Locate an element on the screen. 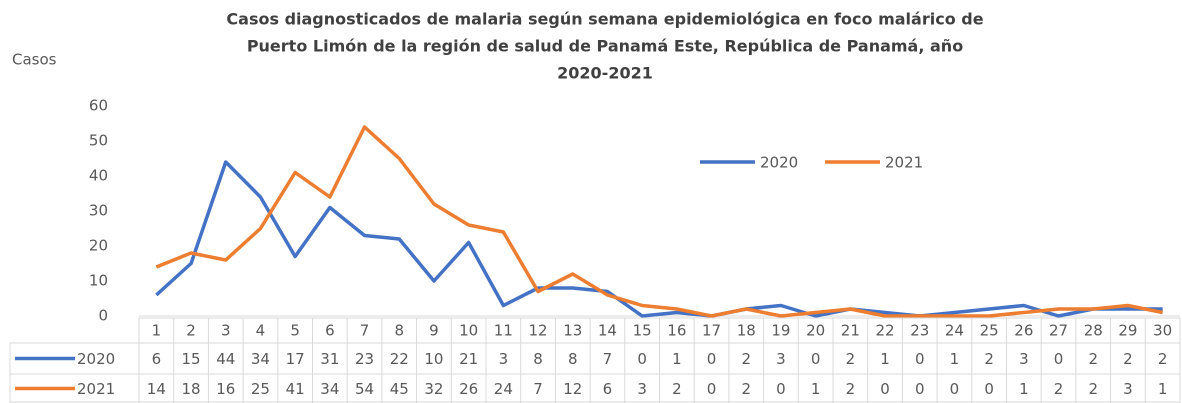 This screenshot has height=403, width=1182. x-tick-label: 23 is located at coordinates (919, 331).